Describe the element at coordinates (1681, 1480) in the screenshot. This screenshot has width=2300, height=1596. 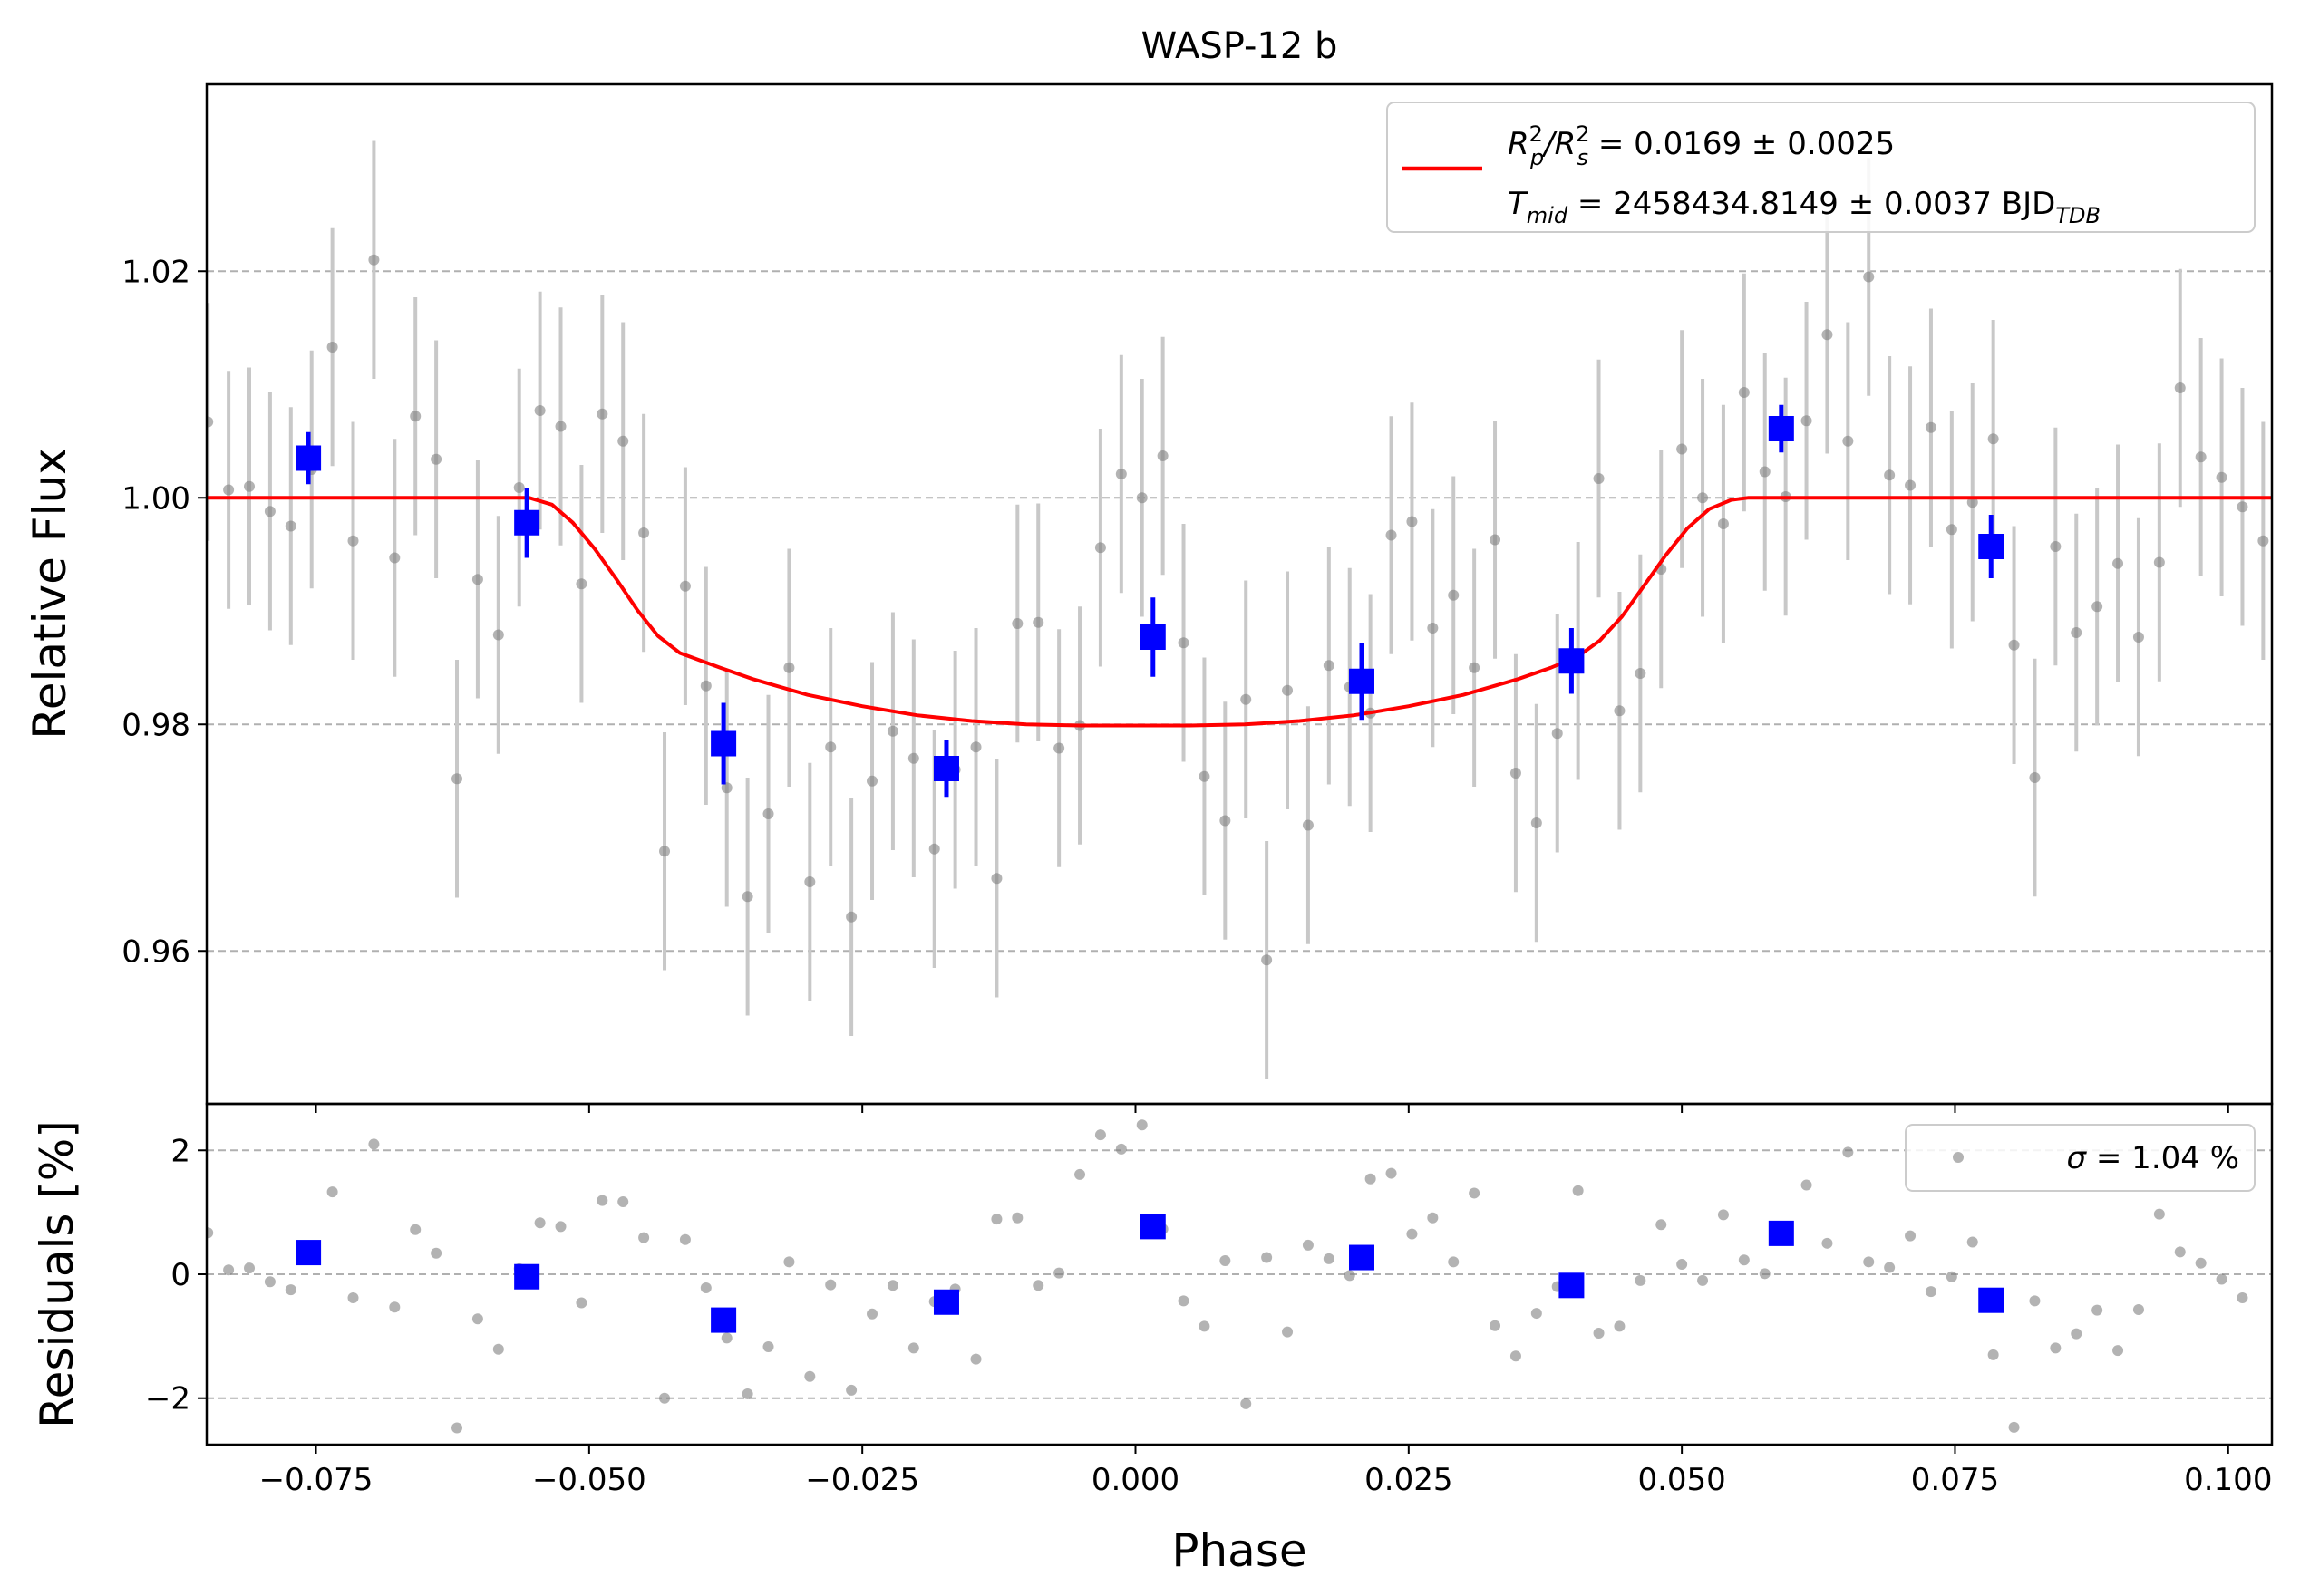
I see `x-tick-label: 0.050` at that location.